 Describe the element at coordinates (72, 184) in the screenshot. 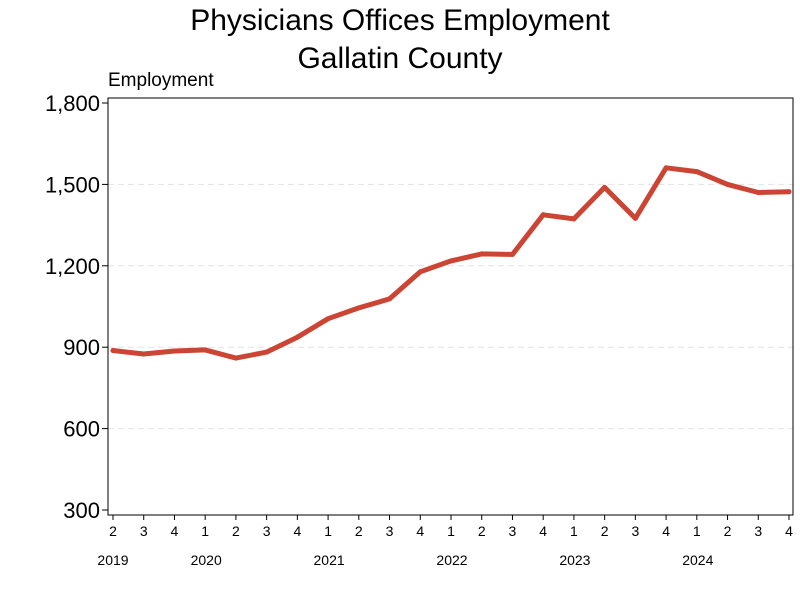

I see `y-tick-label: 1,500` at that location.